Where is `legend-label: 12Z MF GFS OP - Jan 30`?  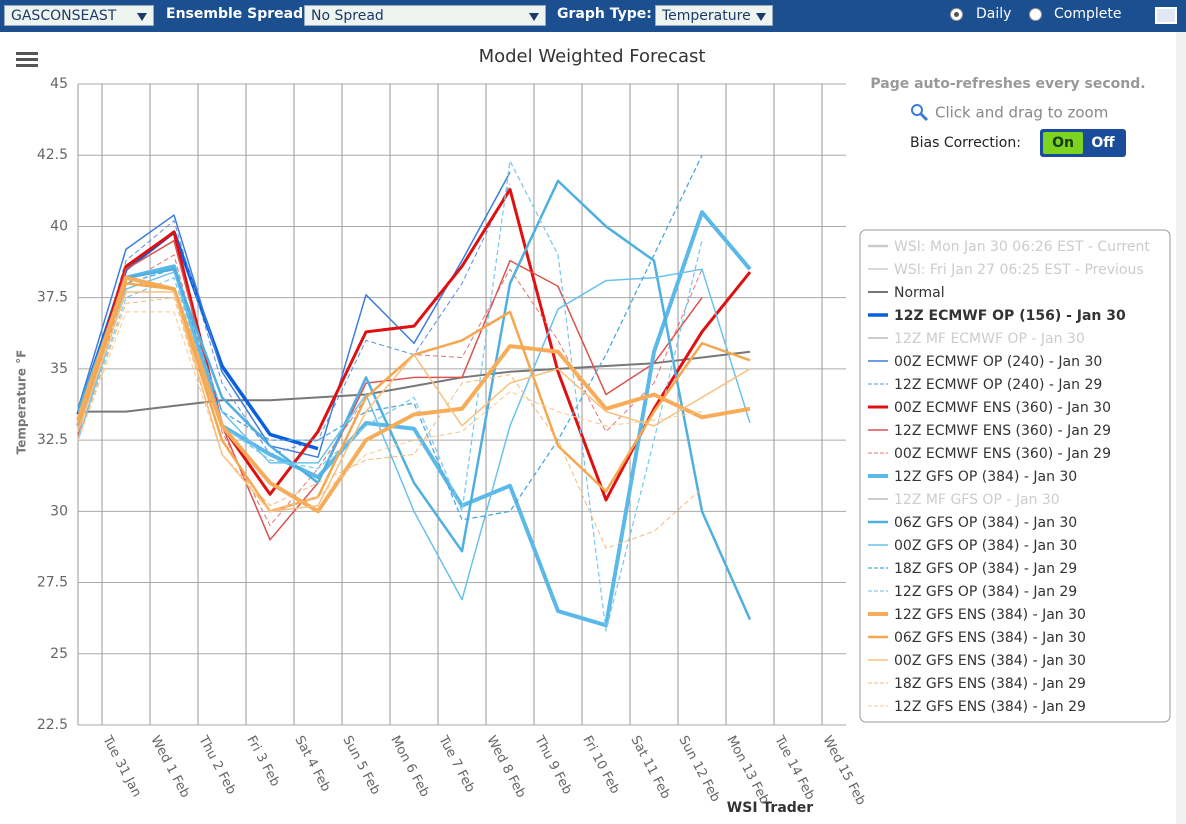 legend-label: 12Z MF GFS OP - Jan 30 is located at coordinates (977, 500).